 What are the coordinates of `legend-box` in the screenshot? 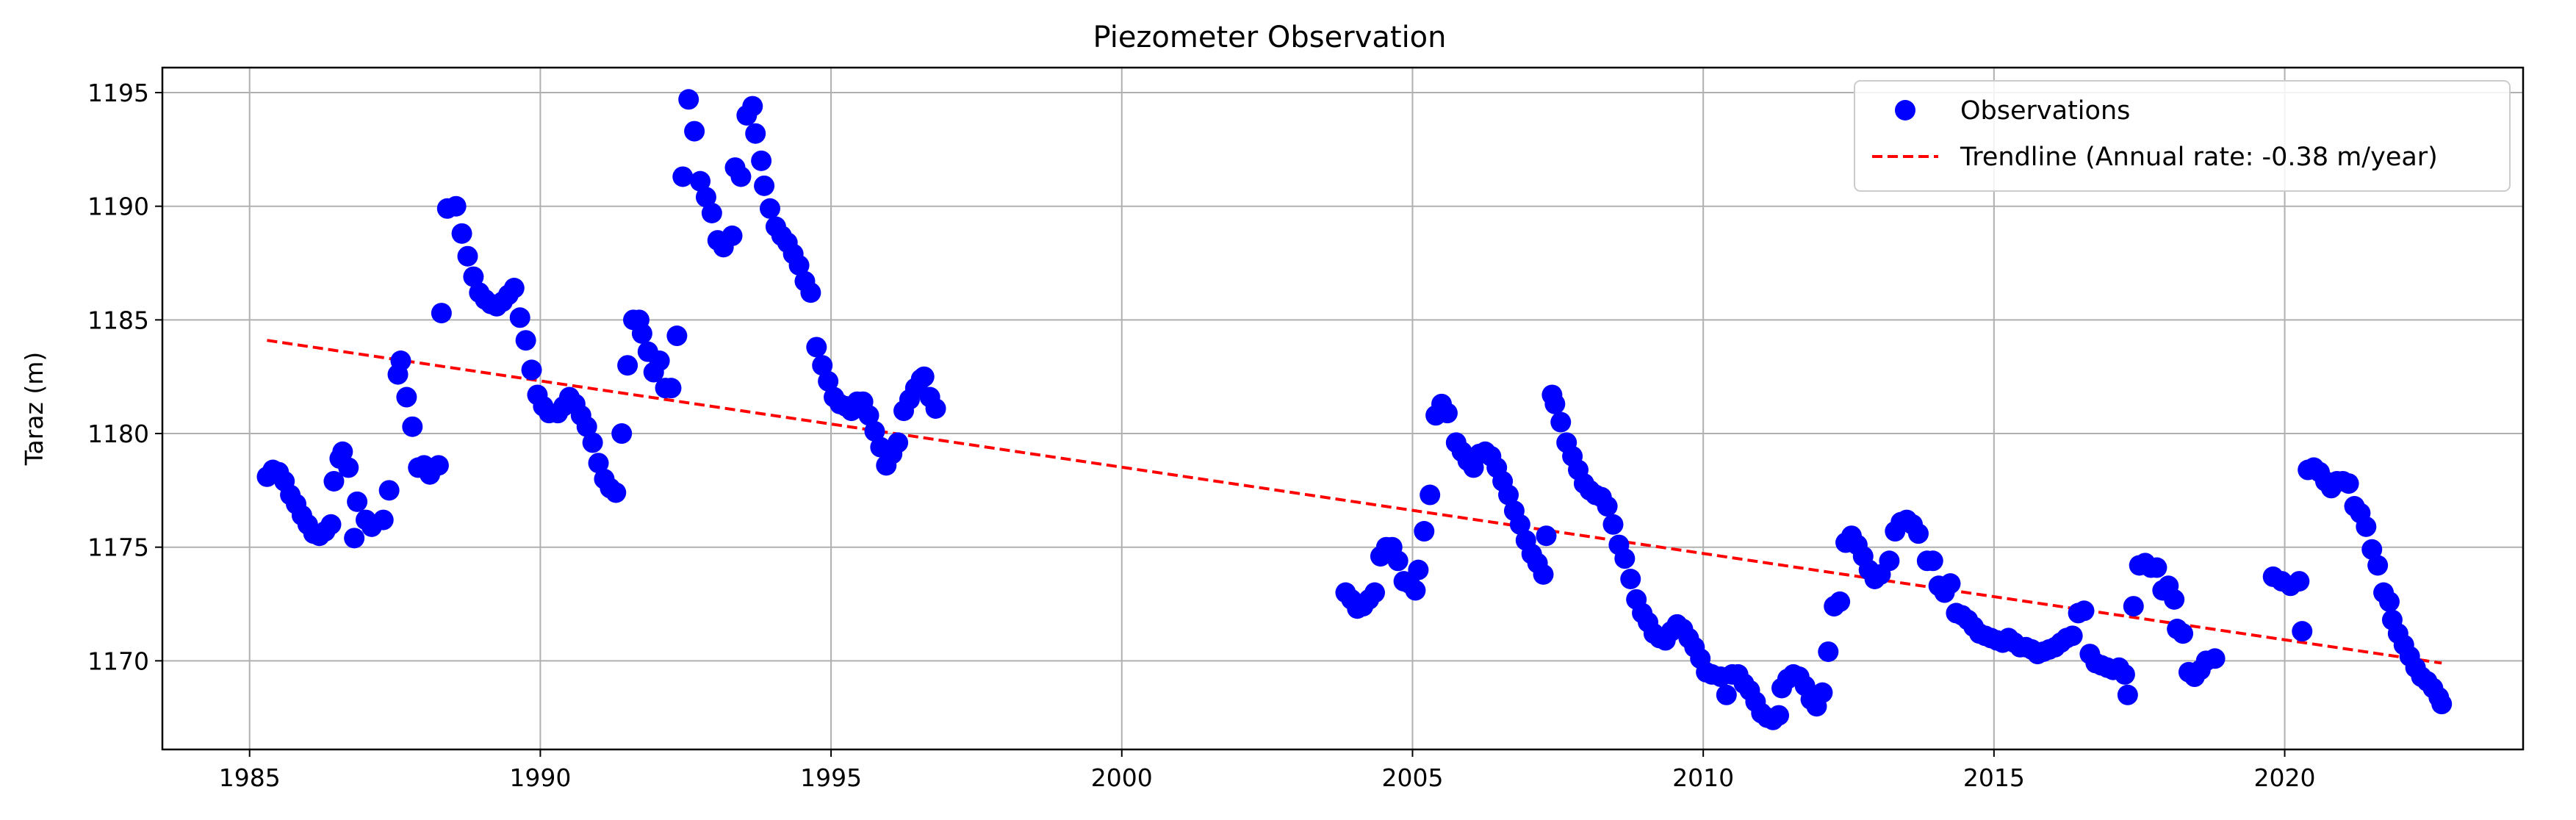 It's located at (2182, 136).